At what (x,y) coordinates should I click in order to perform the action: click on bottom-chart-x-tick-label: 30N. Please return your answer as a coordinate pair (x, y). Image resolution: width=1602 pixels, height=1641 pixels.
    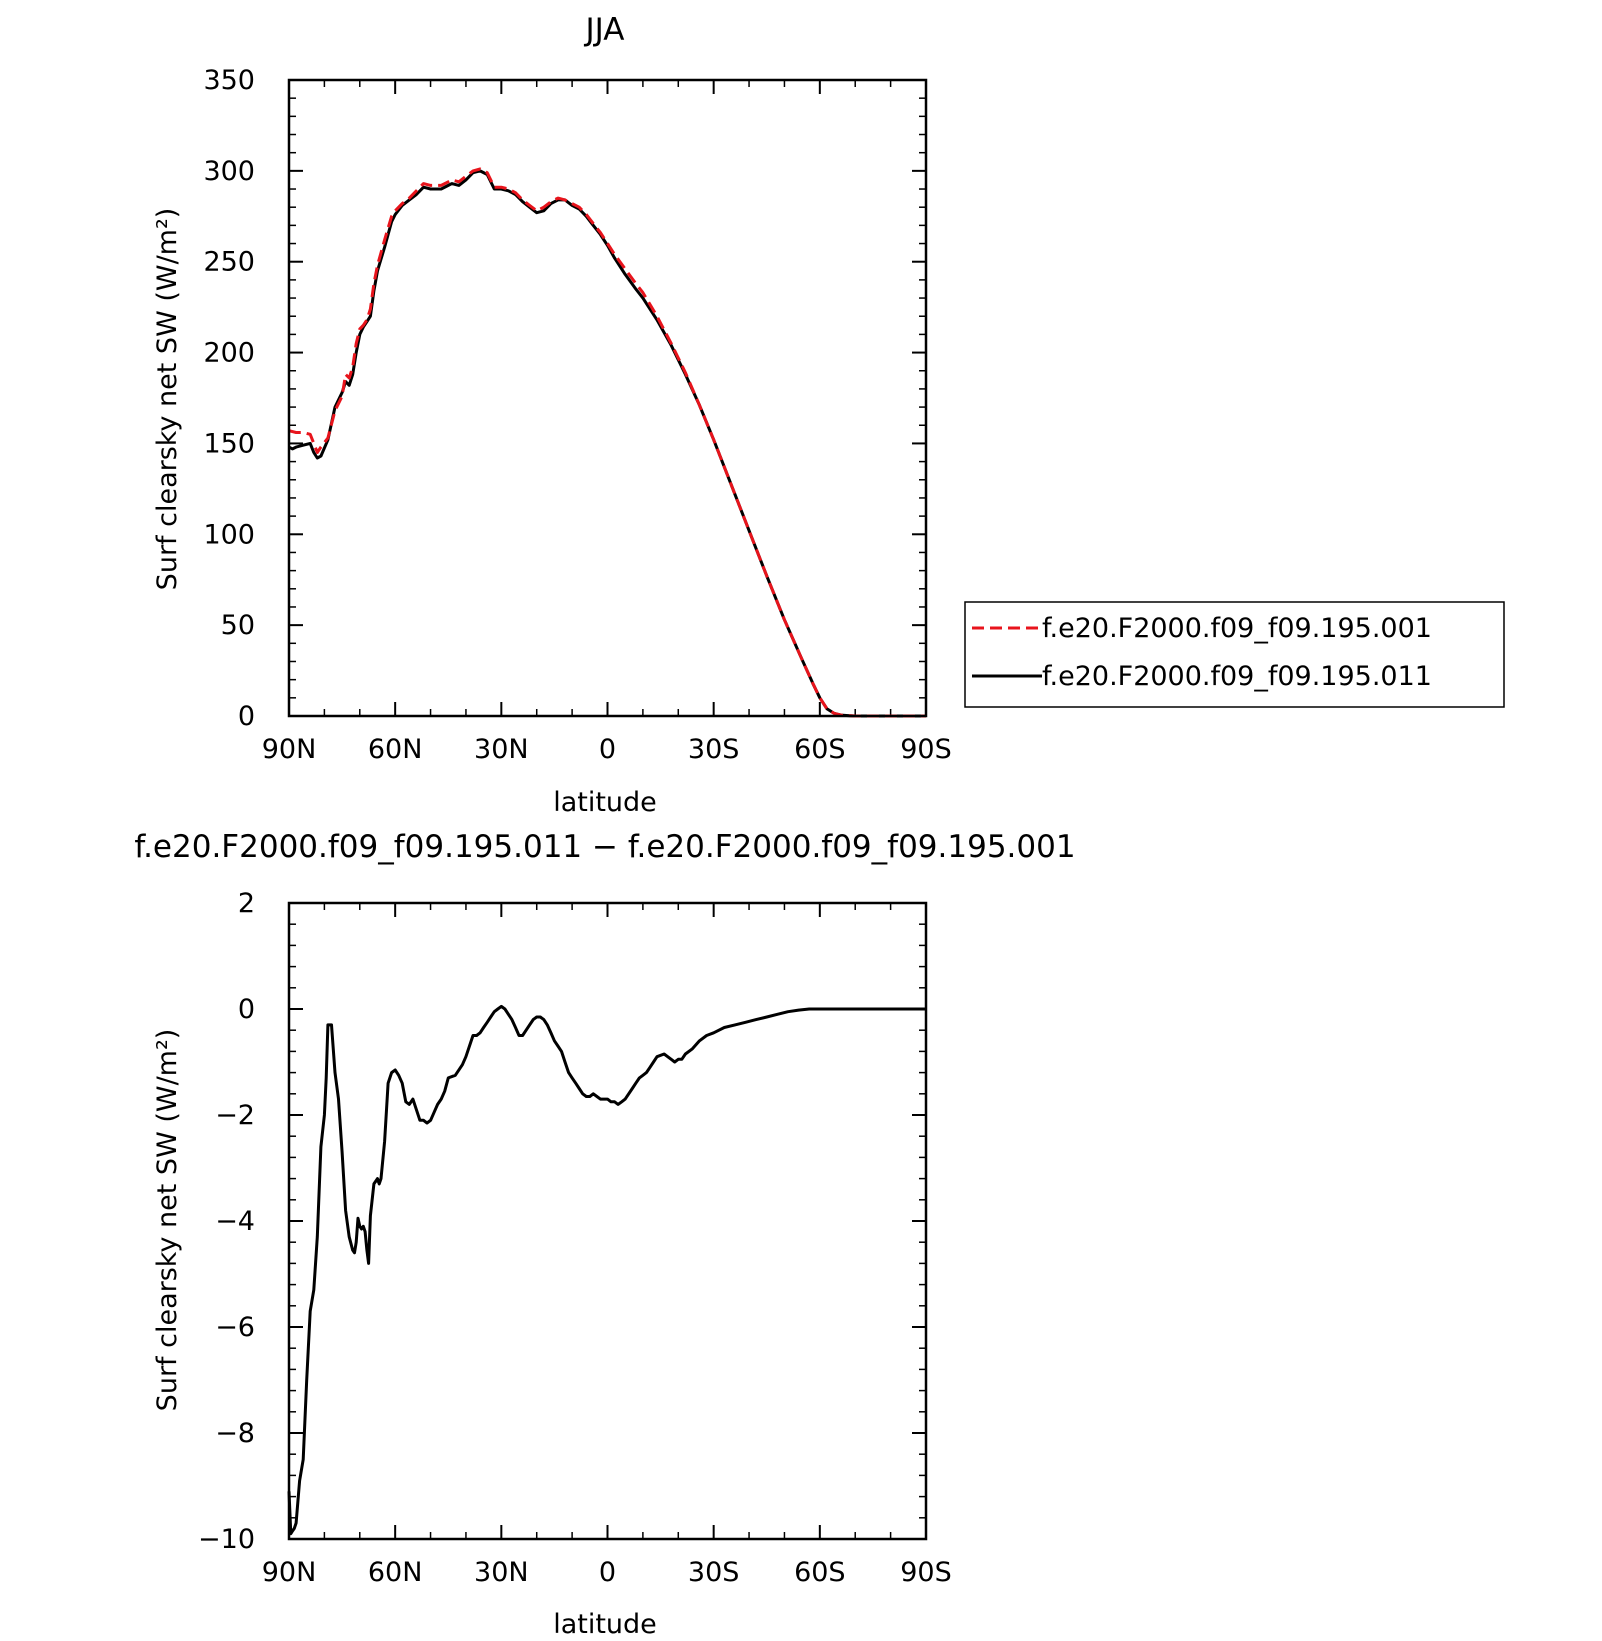
    Looking at the image, I should click on (501, 1572).